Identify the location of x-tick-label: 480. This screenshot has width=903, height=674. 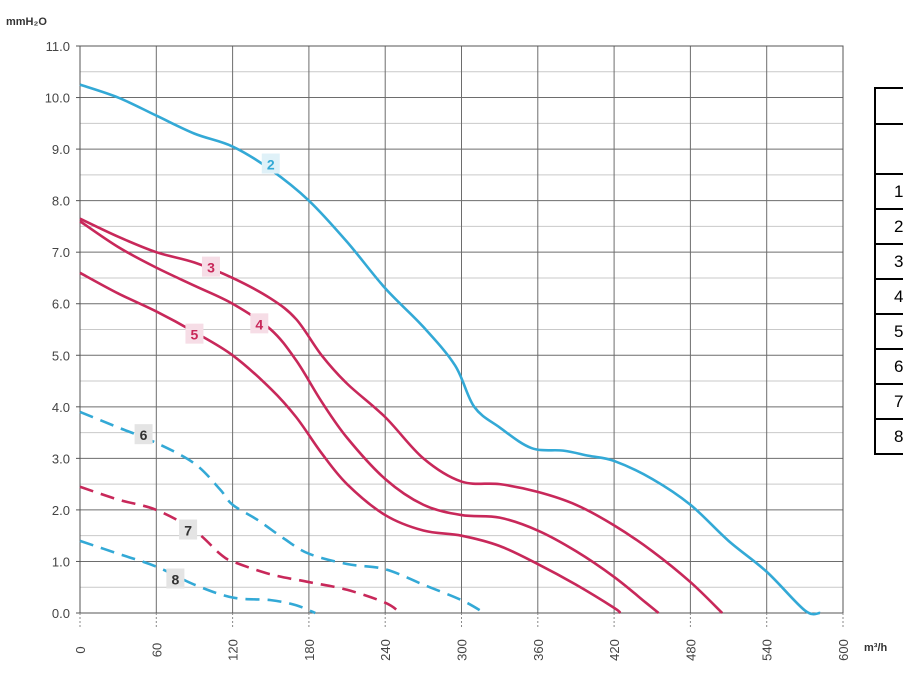
(690, 650).